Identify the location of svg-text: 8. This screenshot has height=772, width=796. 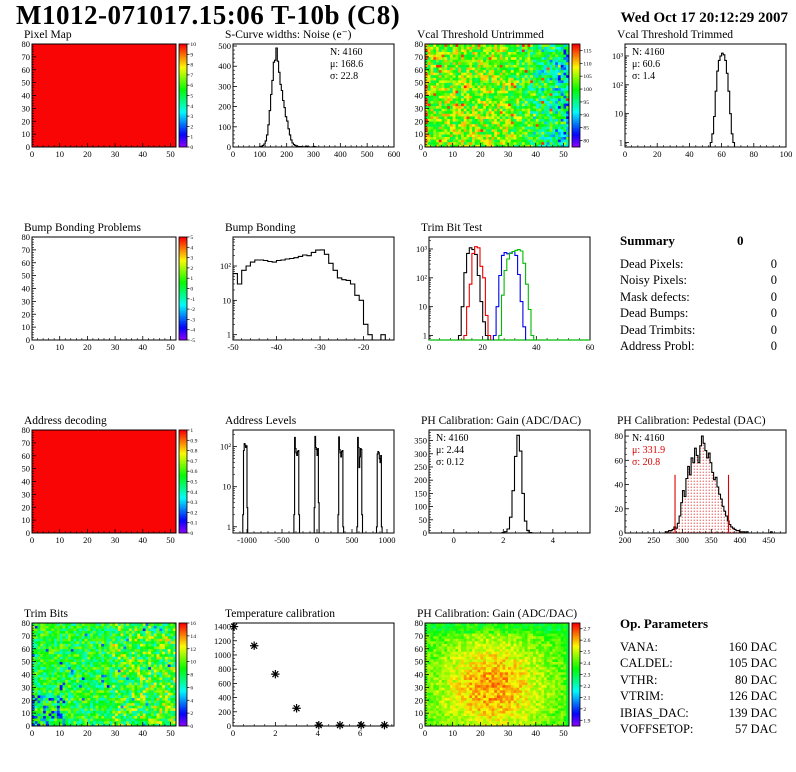
(191, 66).